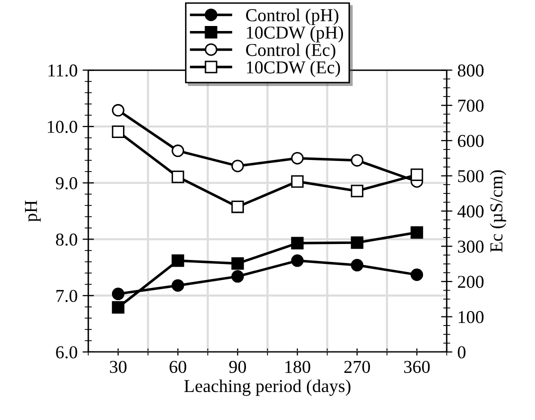 The image size is (535, 420). Describe the element at coordinates (67, 296) in the screenshot. I see `y-tick-label: 7.0` at that location.